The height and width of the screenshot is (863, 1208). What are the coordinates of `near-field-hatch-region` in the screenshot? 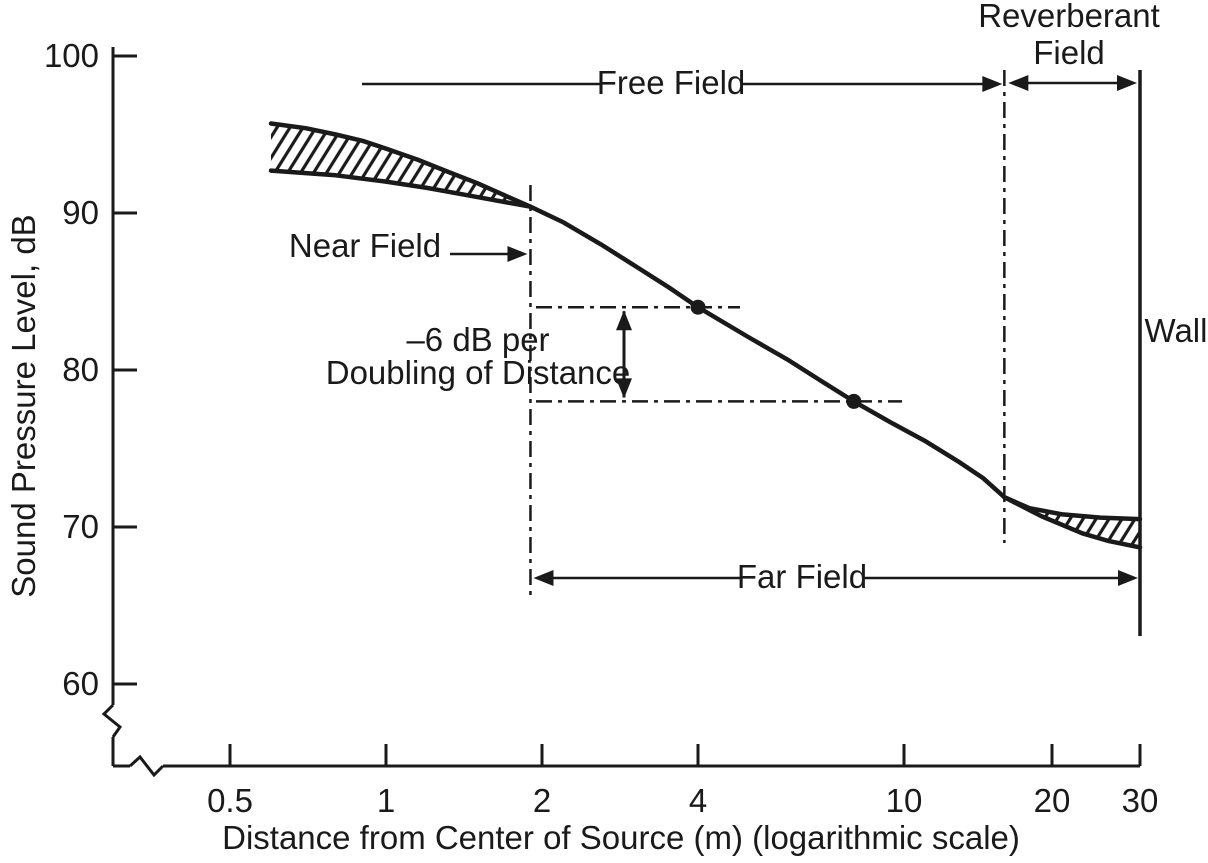 It's located at (401, 165).